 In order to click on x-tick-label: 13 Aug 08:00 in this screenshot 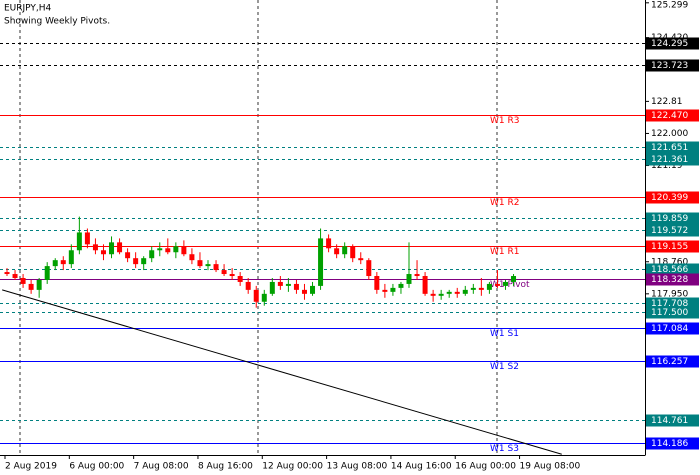, I will do `click(357, 467)`.